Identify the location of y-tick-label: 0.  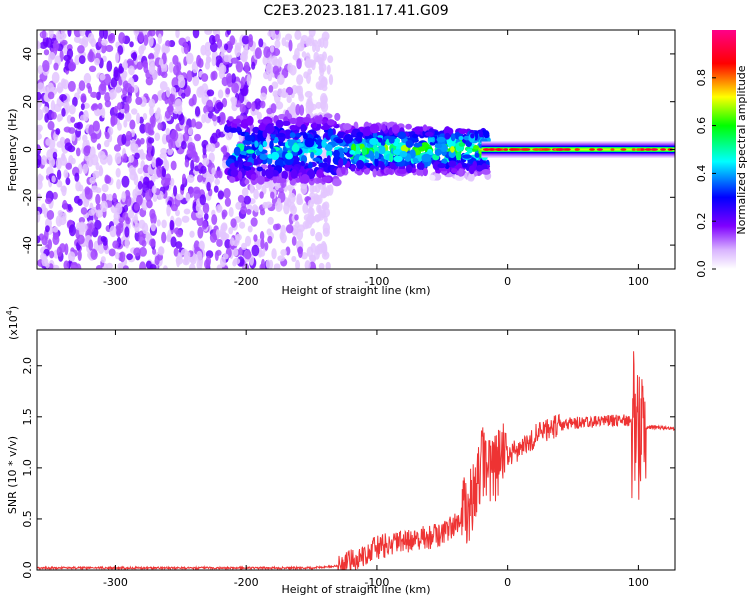
(27, 149).